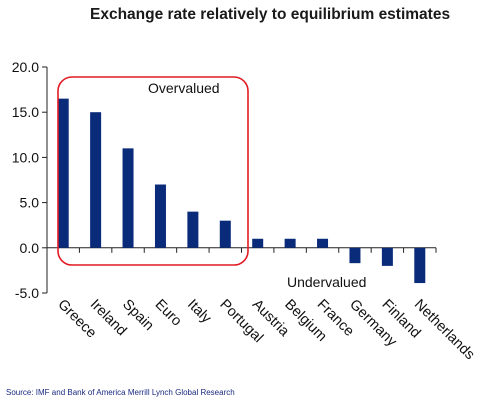  Describe the element at coordinates (387, 256) in the screenshot. I see `bar-finland` at that location.